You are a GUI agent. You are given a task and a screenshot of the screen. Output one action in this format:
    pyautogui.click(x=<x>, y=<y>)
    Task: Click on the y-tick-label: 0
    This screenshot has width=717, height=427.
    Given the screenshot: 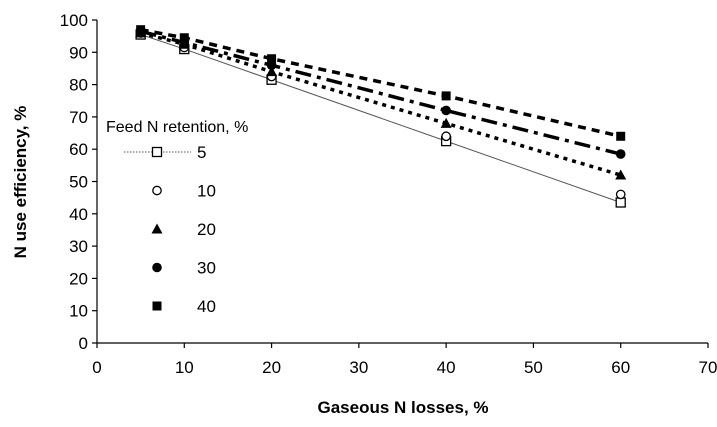 What is the action you would take?
    pyautogui.click(x=83, y=343)
    